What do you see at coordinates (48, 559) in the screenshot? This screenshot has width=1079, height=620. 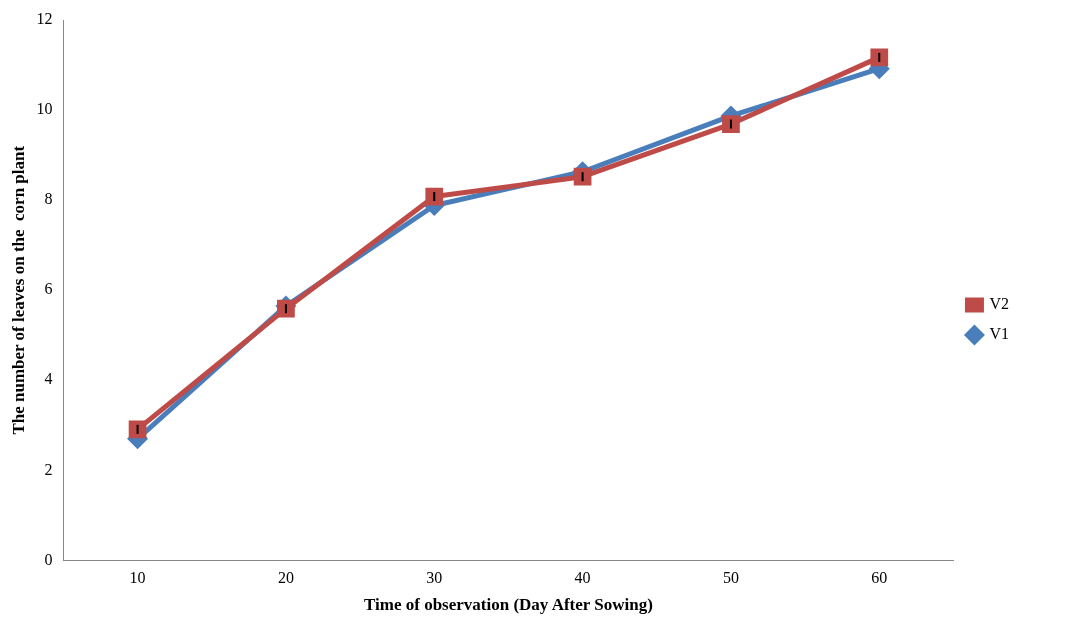 I see `y-tick-label: 0` at bounding box center [48, 559].